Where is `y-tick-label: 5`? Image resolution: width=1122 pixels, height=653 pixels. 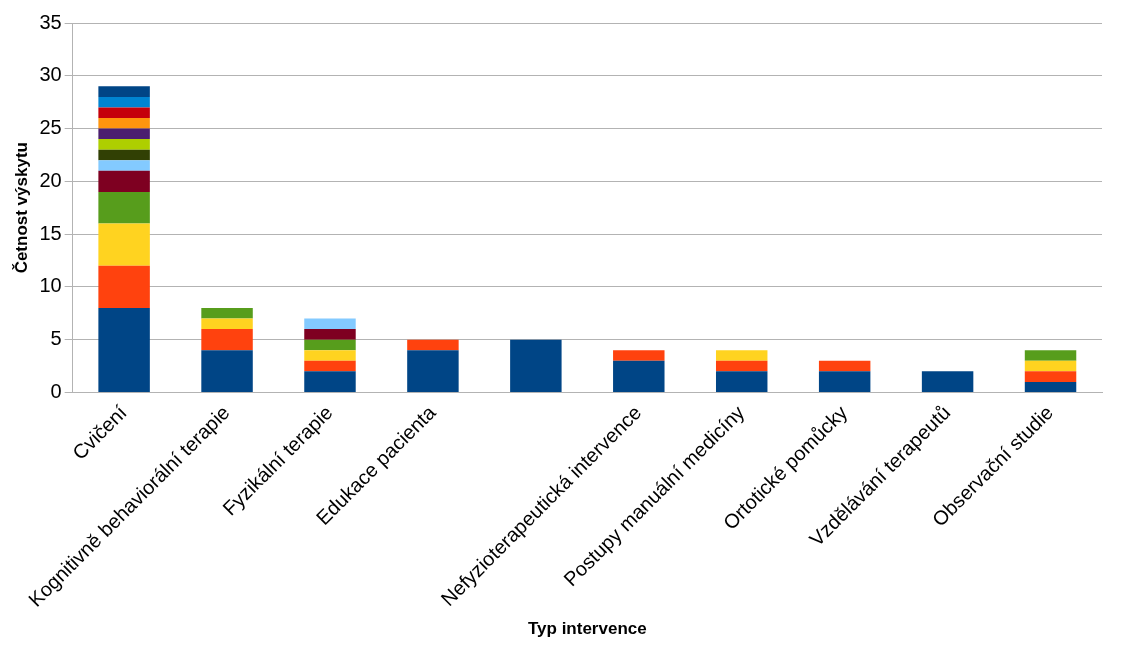 y-tick-label: 5 is located at coordinates (56, 338).